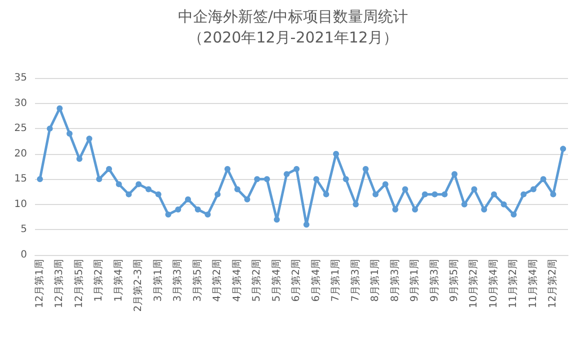 Image resolution: width=586 pixels, height=339 pixels. I want to click on x-tick-label: 4月第4周, so click(236, 280).